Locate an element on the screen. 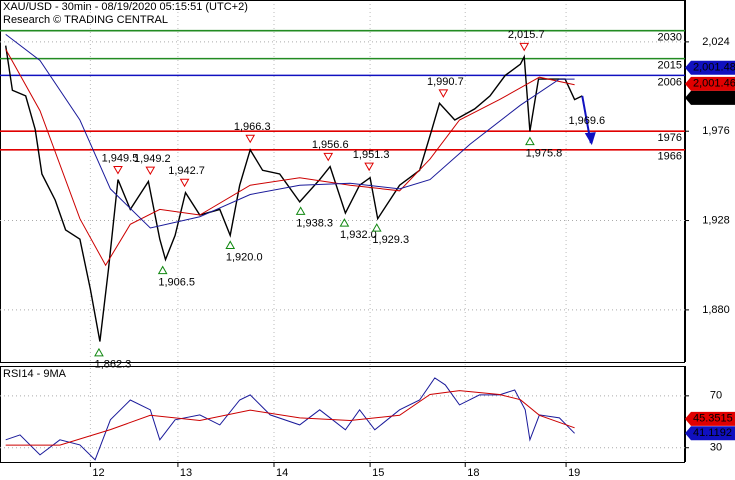 The image size is (735, 480). x-tick-label: 18 is located at coordinates (473, 473).